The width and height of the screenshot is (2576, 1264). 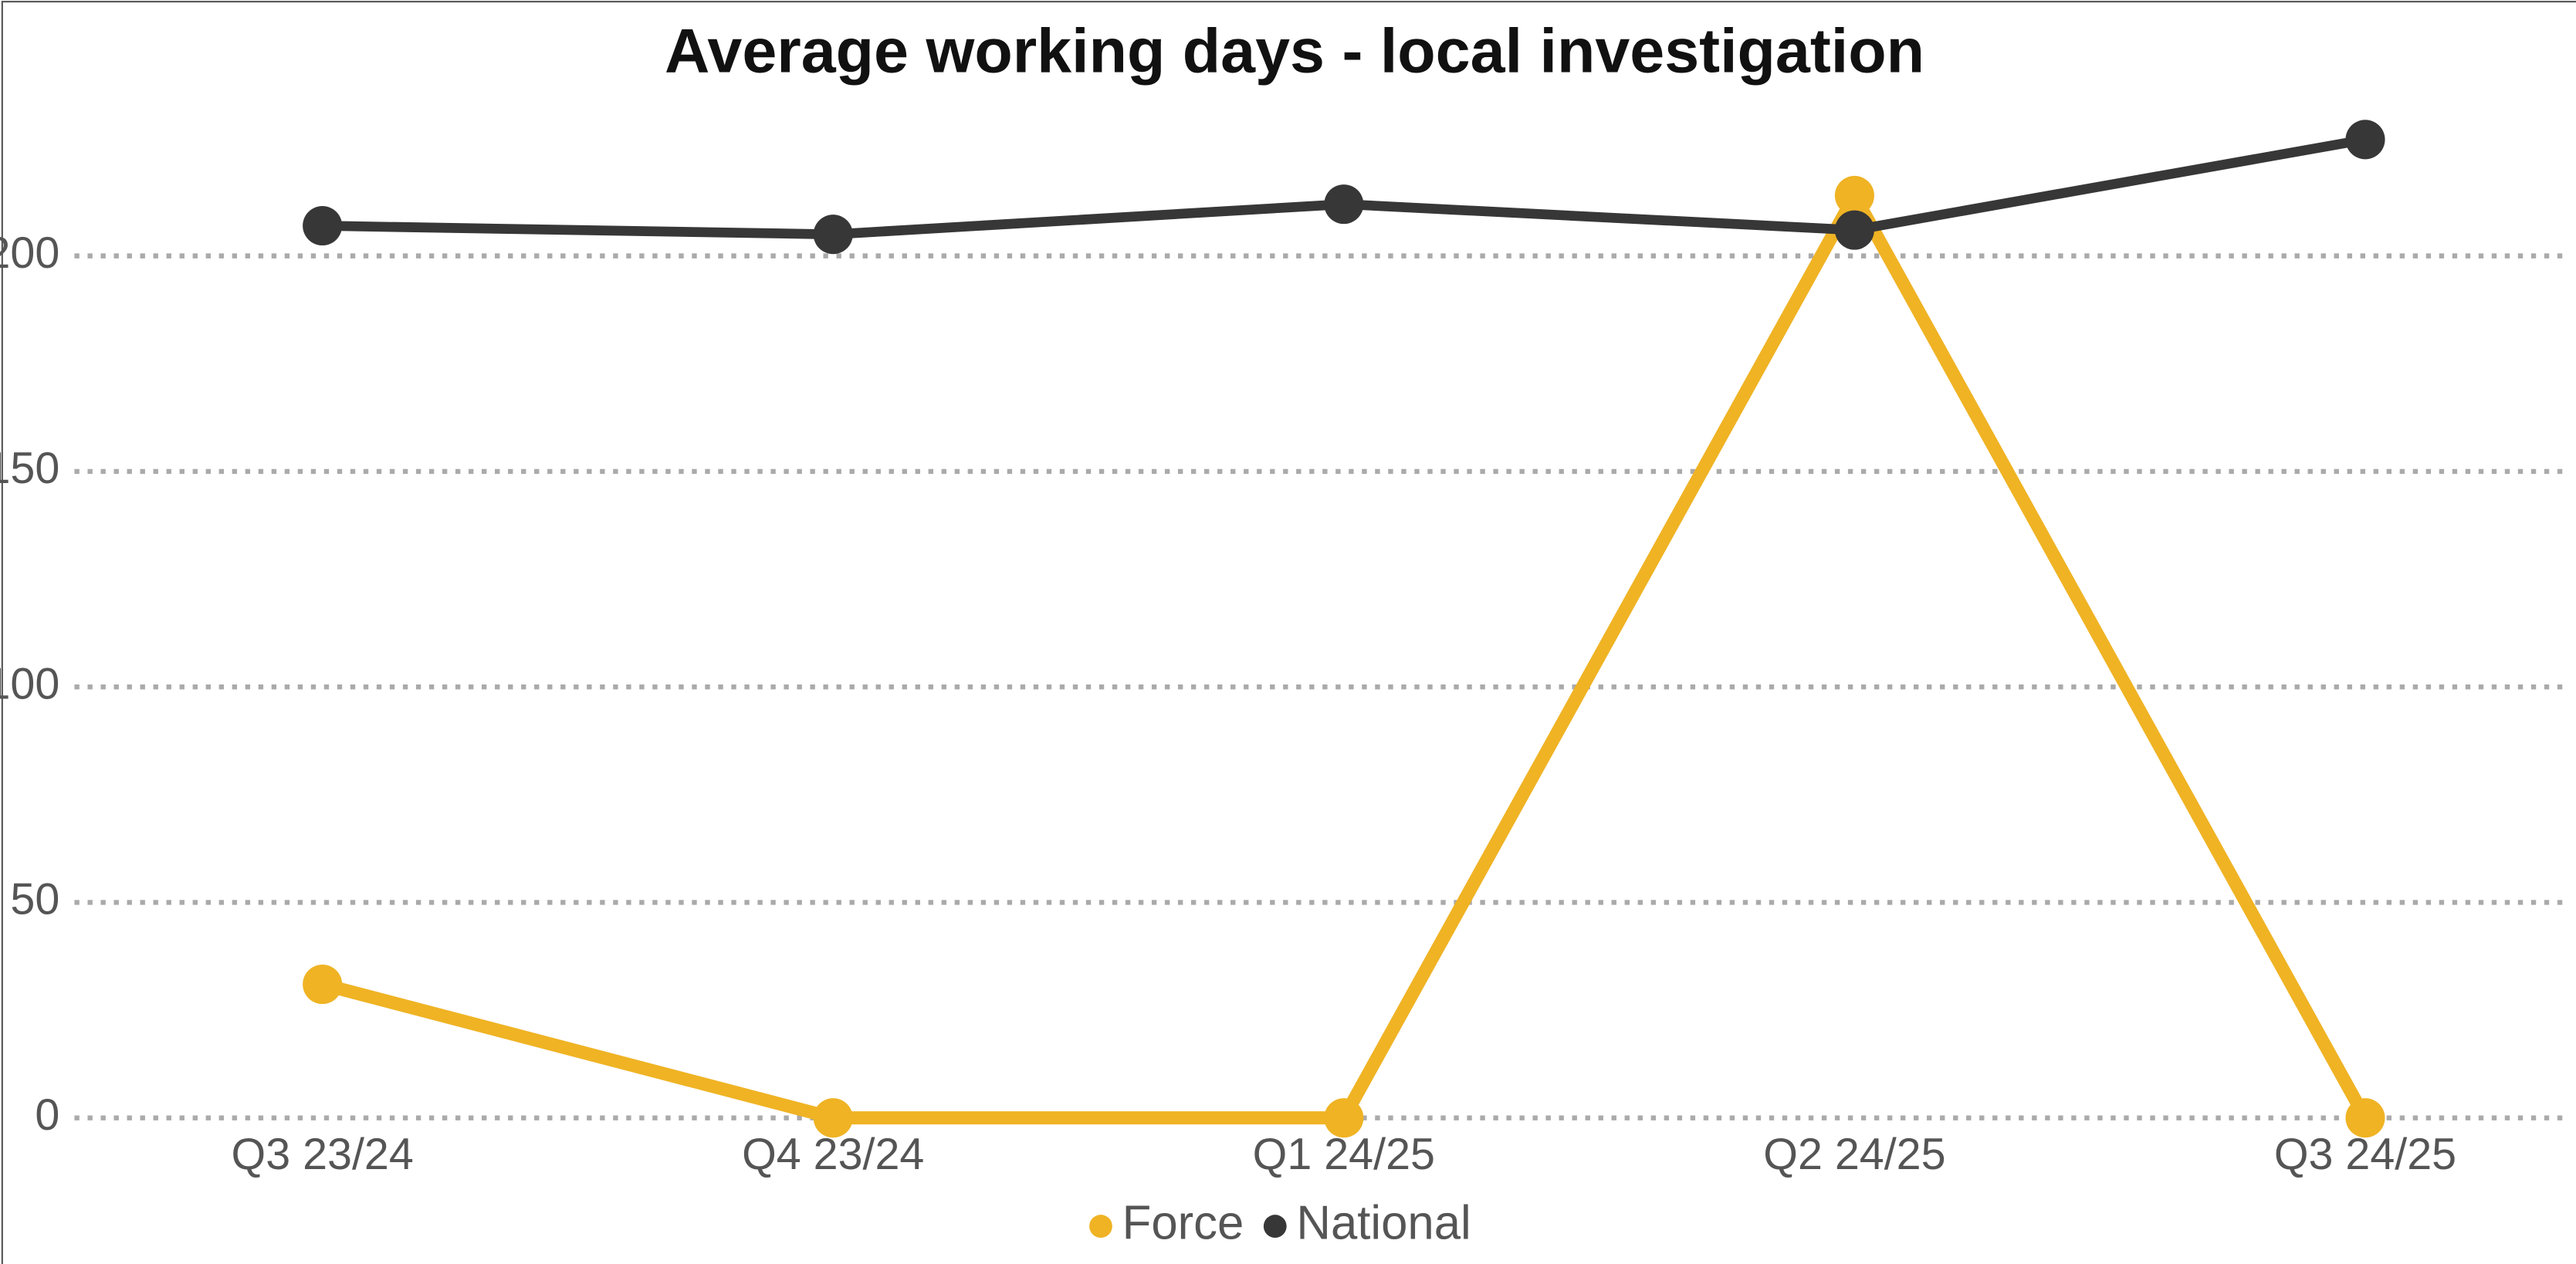 I want to click on legend-label: Force, so click(x=1183, y=1222).